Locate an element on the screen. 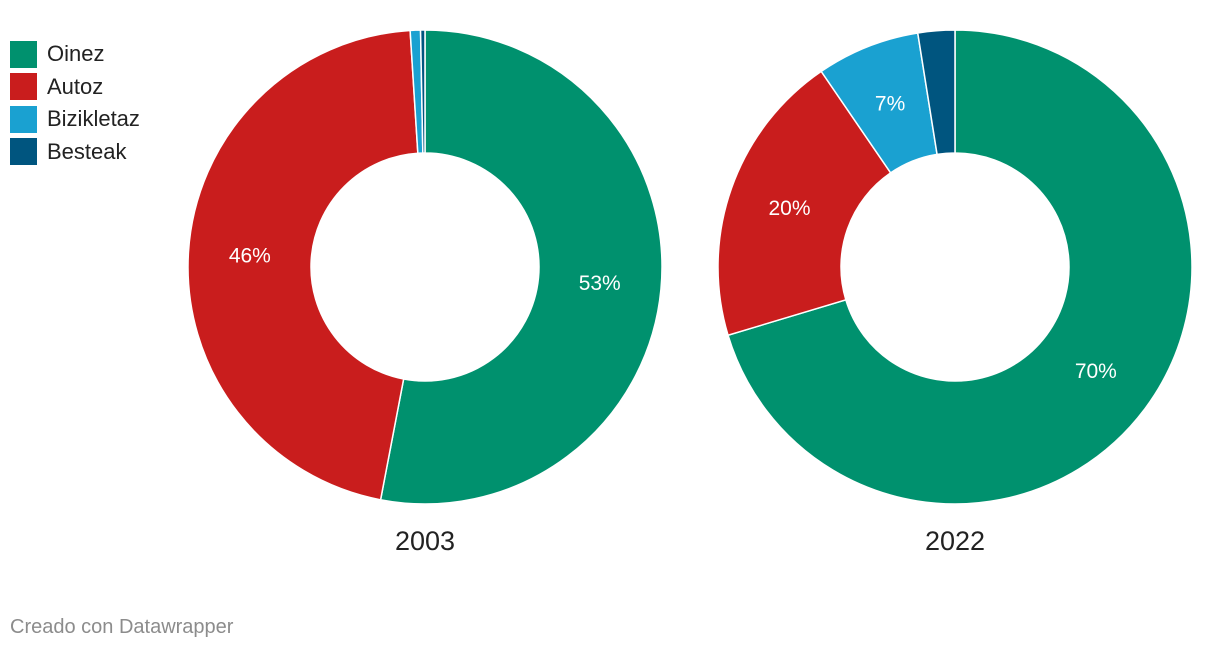 This screenshot has height=652, width=1220. data-label-autoz: 20% is located at coordinates (789, 208).